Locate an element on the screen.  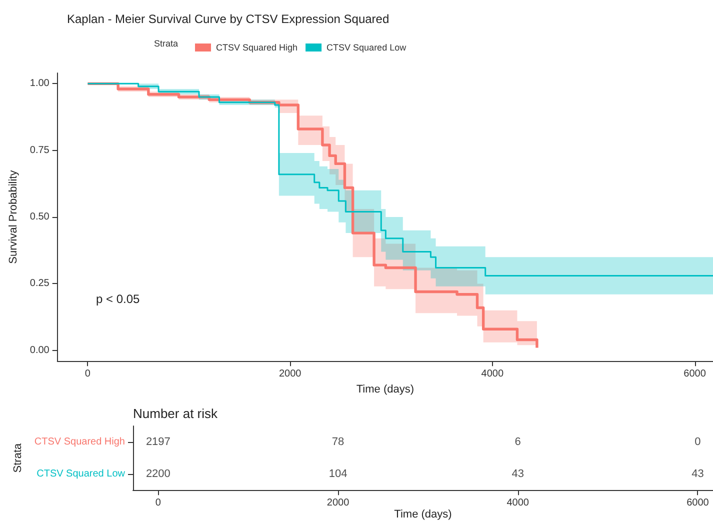
data-label: 6 is located at coordinates (517, 442).